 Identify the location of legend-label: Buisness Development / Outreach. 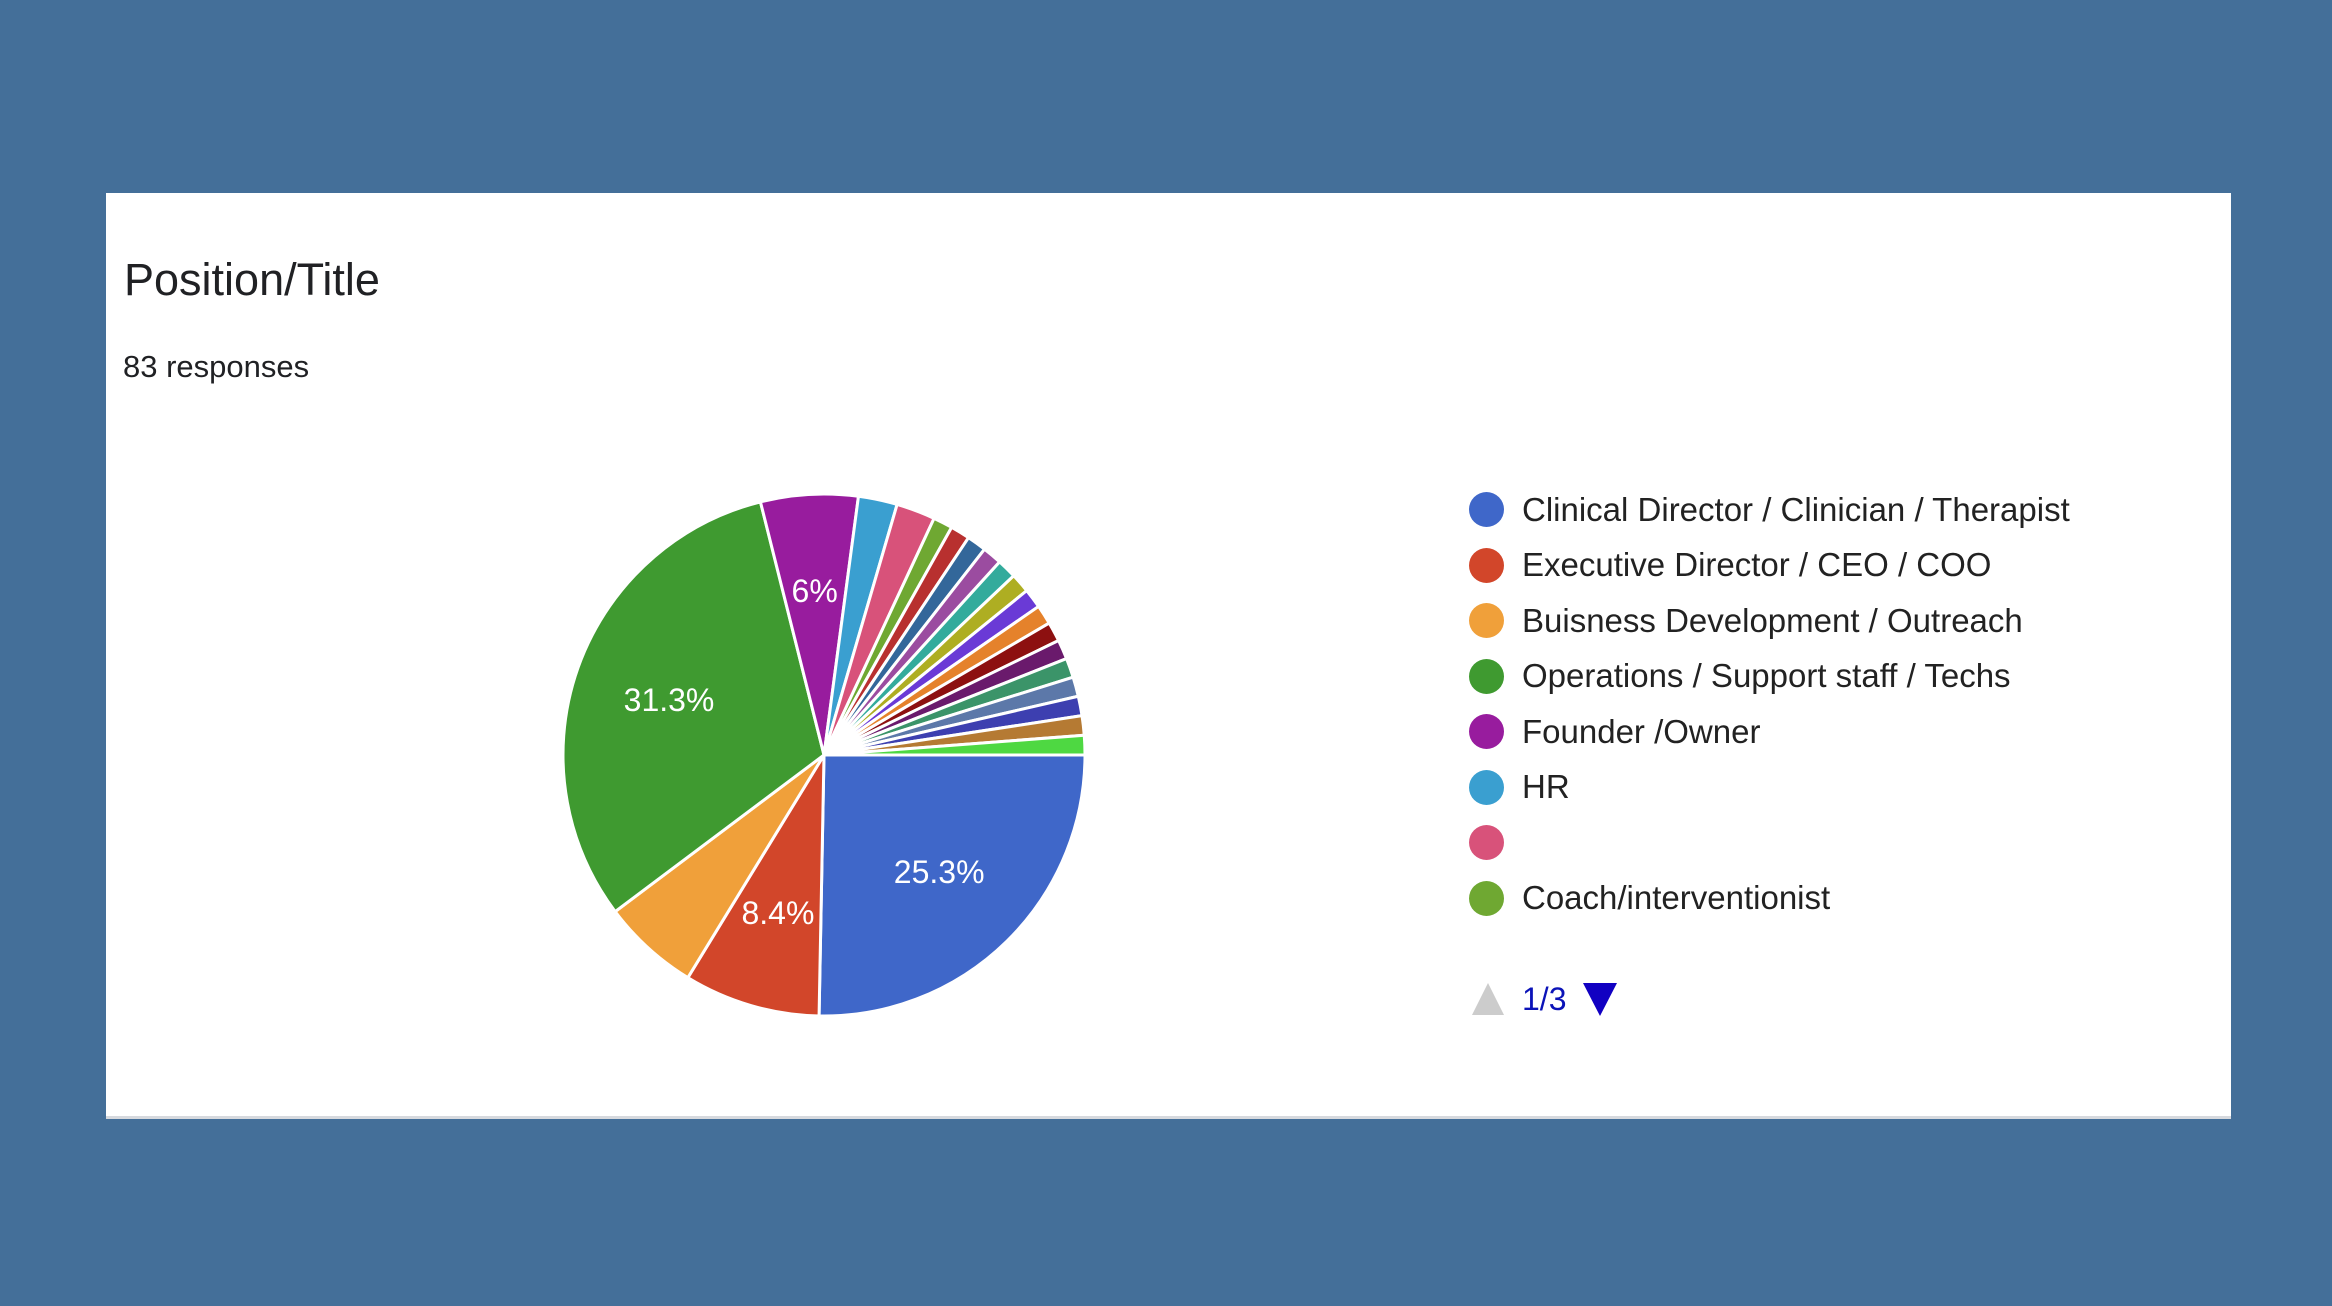
(1772, 620).